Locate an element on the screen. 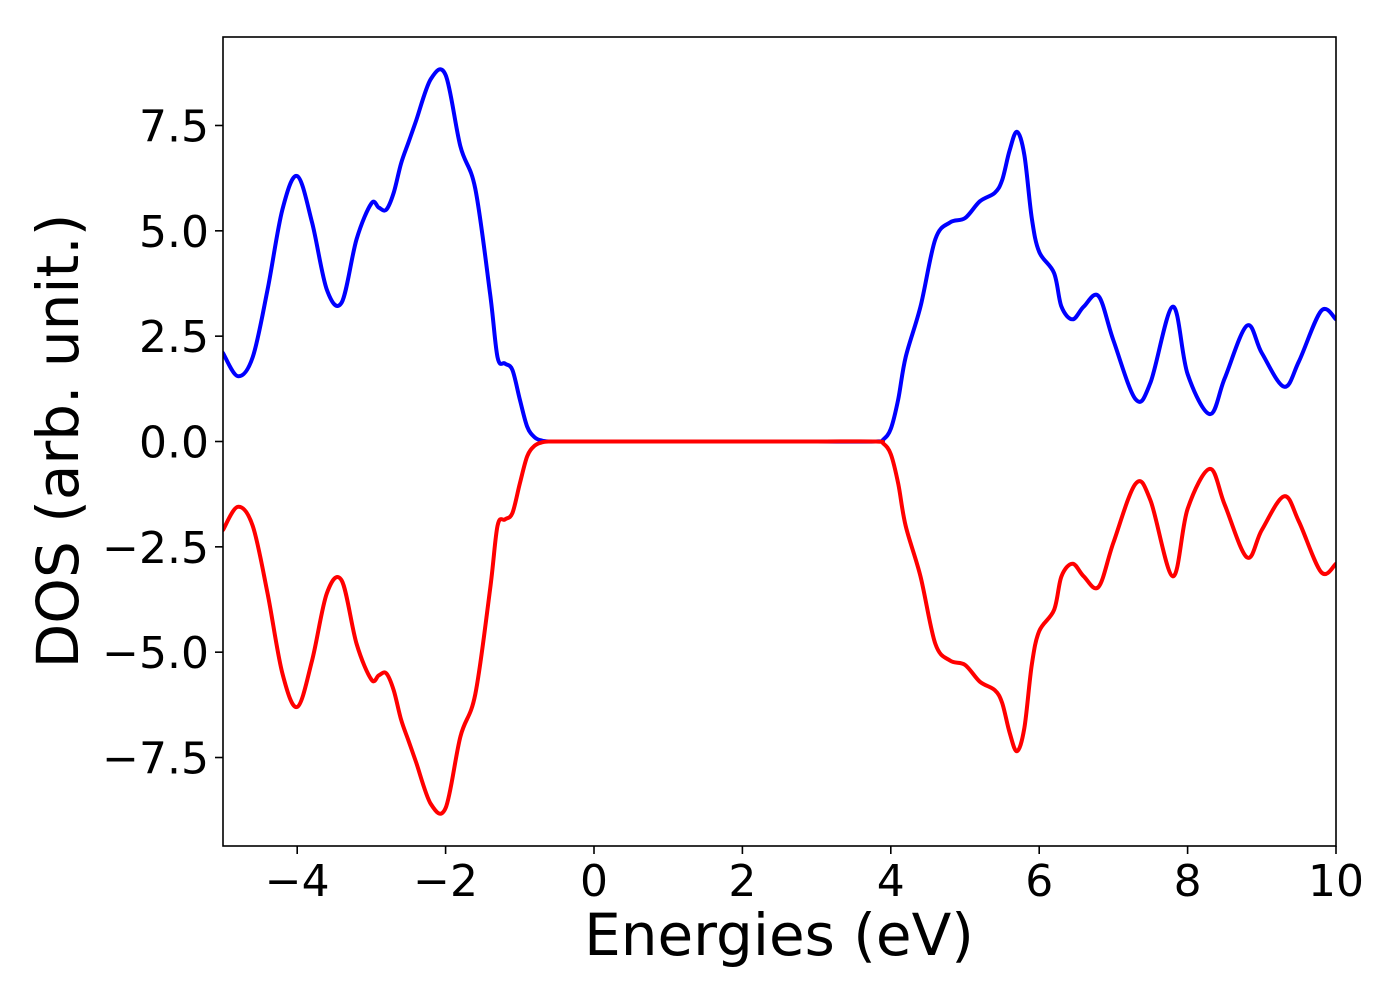 Image resolution: width=1400 pixels, height=1000 pixels. x-tick-label: 6 is located at coordinates (1039, 881).